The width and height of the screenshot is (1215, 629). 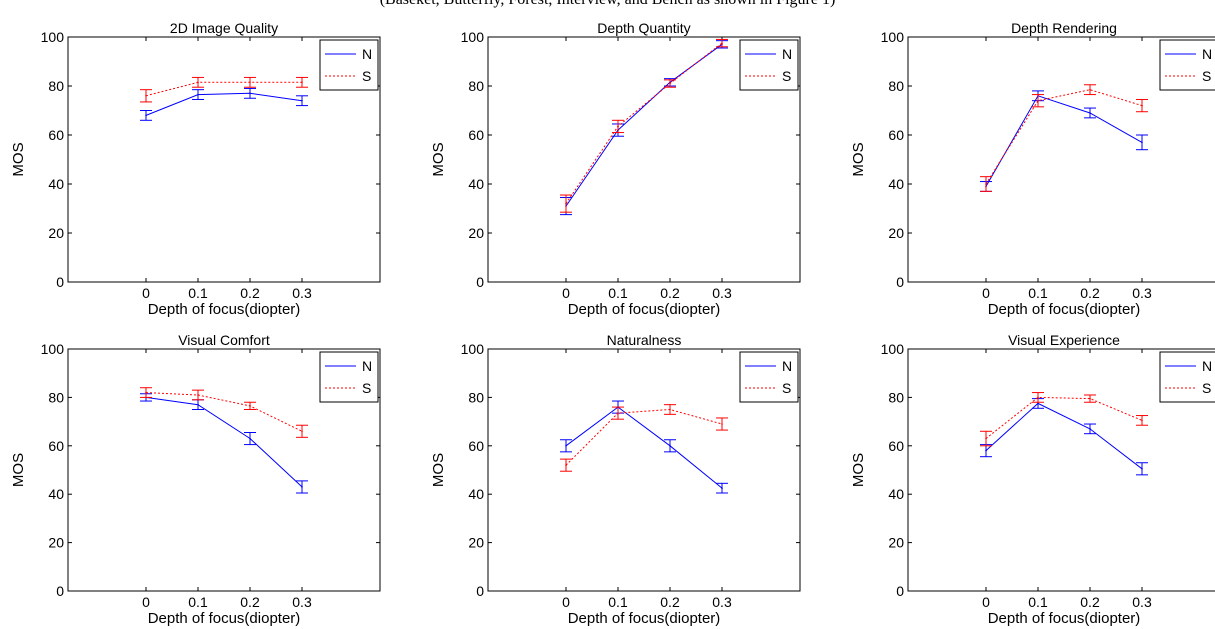 I want to click on chart-title: Visual Experience, so click(x=1064, y=340).